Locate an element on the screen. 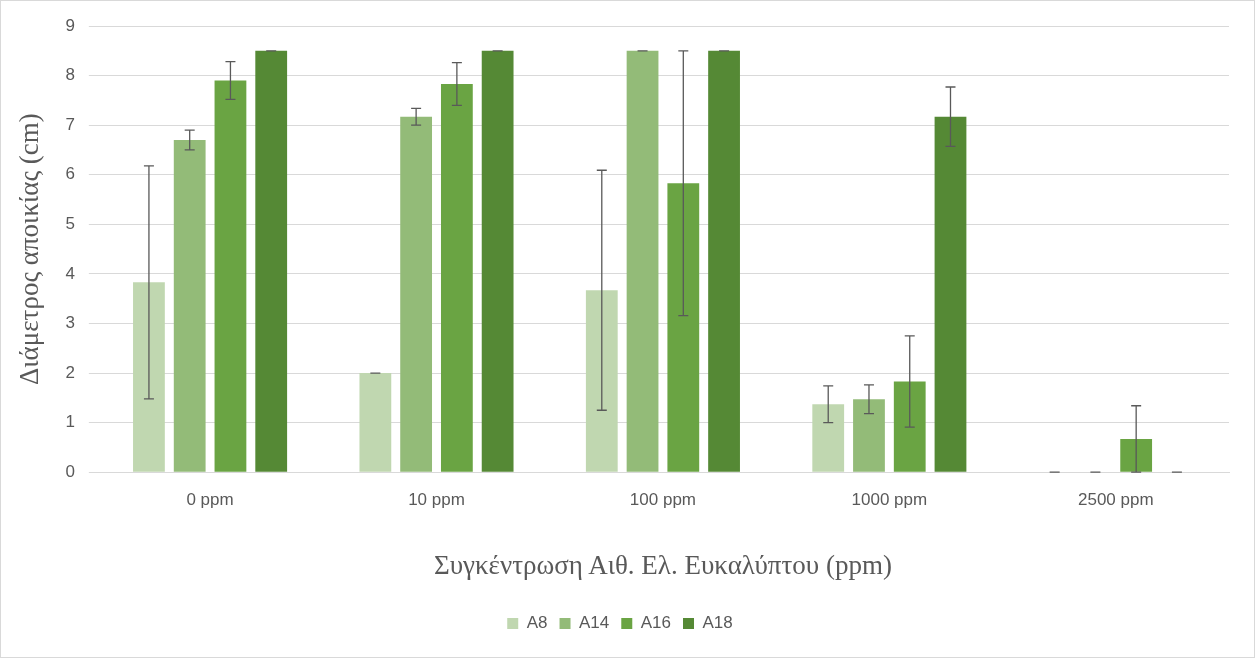 This screenshot has height=658, width=1255. x-tick-label: 1000 ppm is located at coordinates (889, 500).